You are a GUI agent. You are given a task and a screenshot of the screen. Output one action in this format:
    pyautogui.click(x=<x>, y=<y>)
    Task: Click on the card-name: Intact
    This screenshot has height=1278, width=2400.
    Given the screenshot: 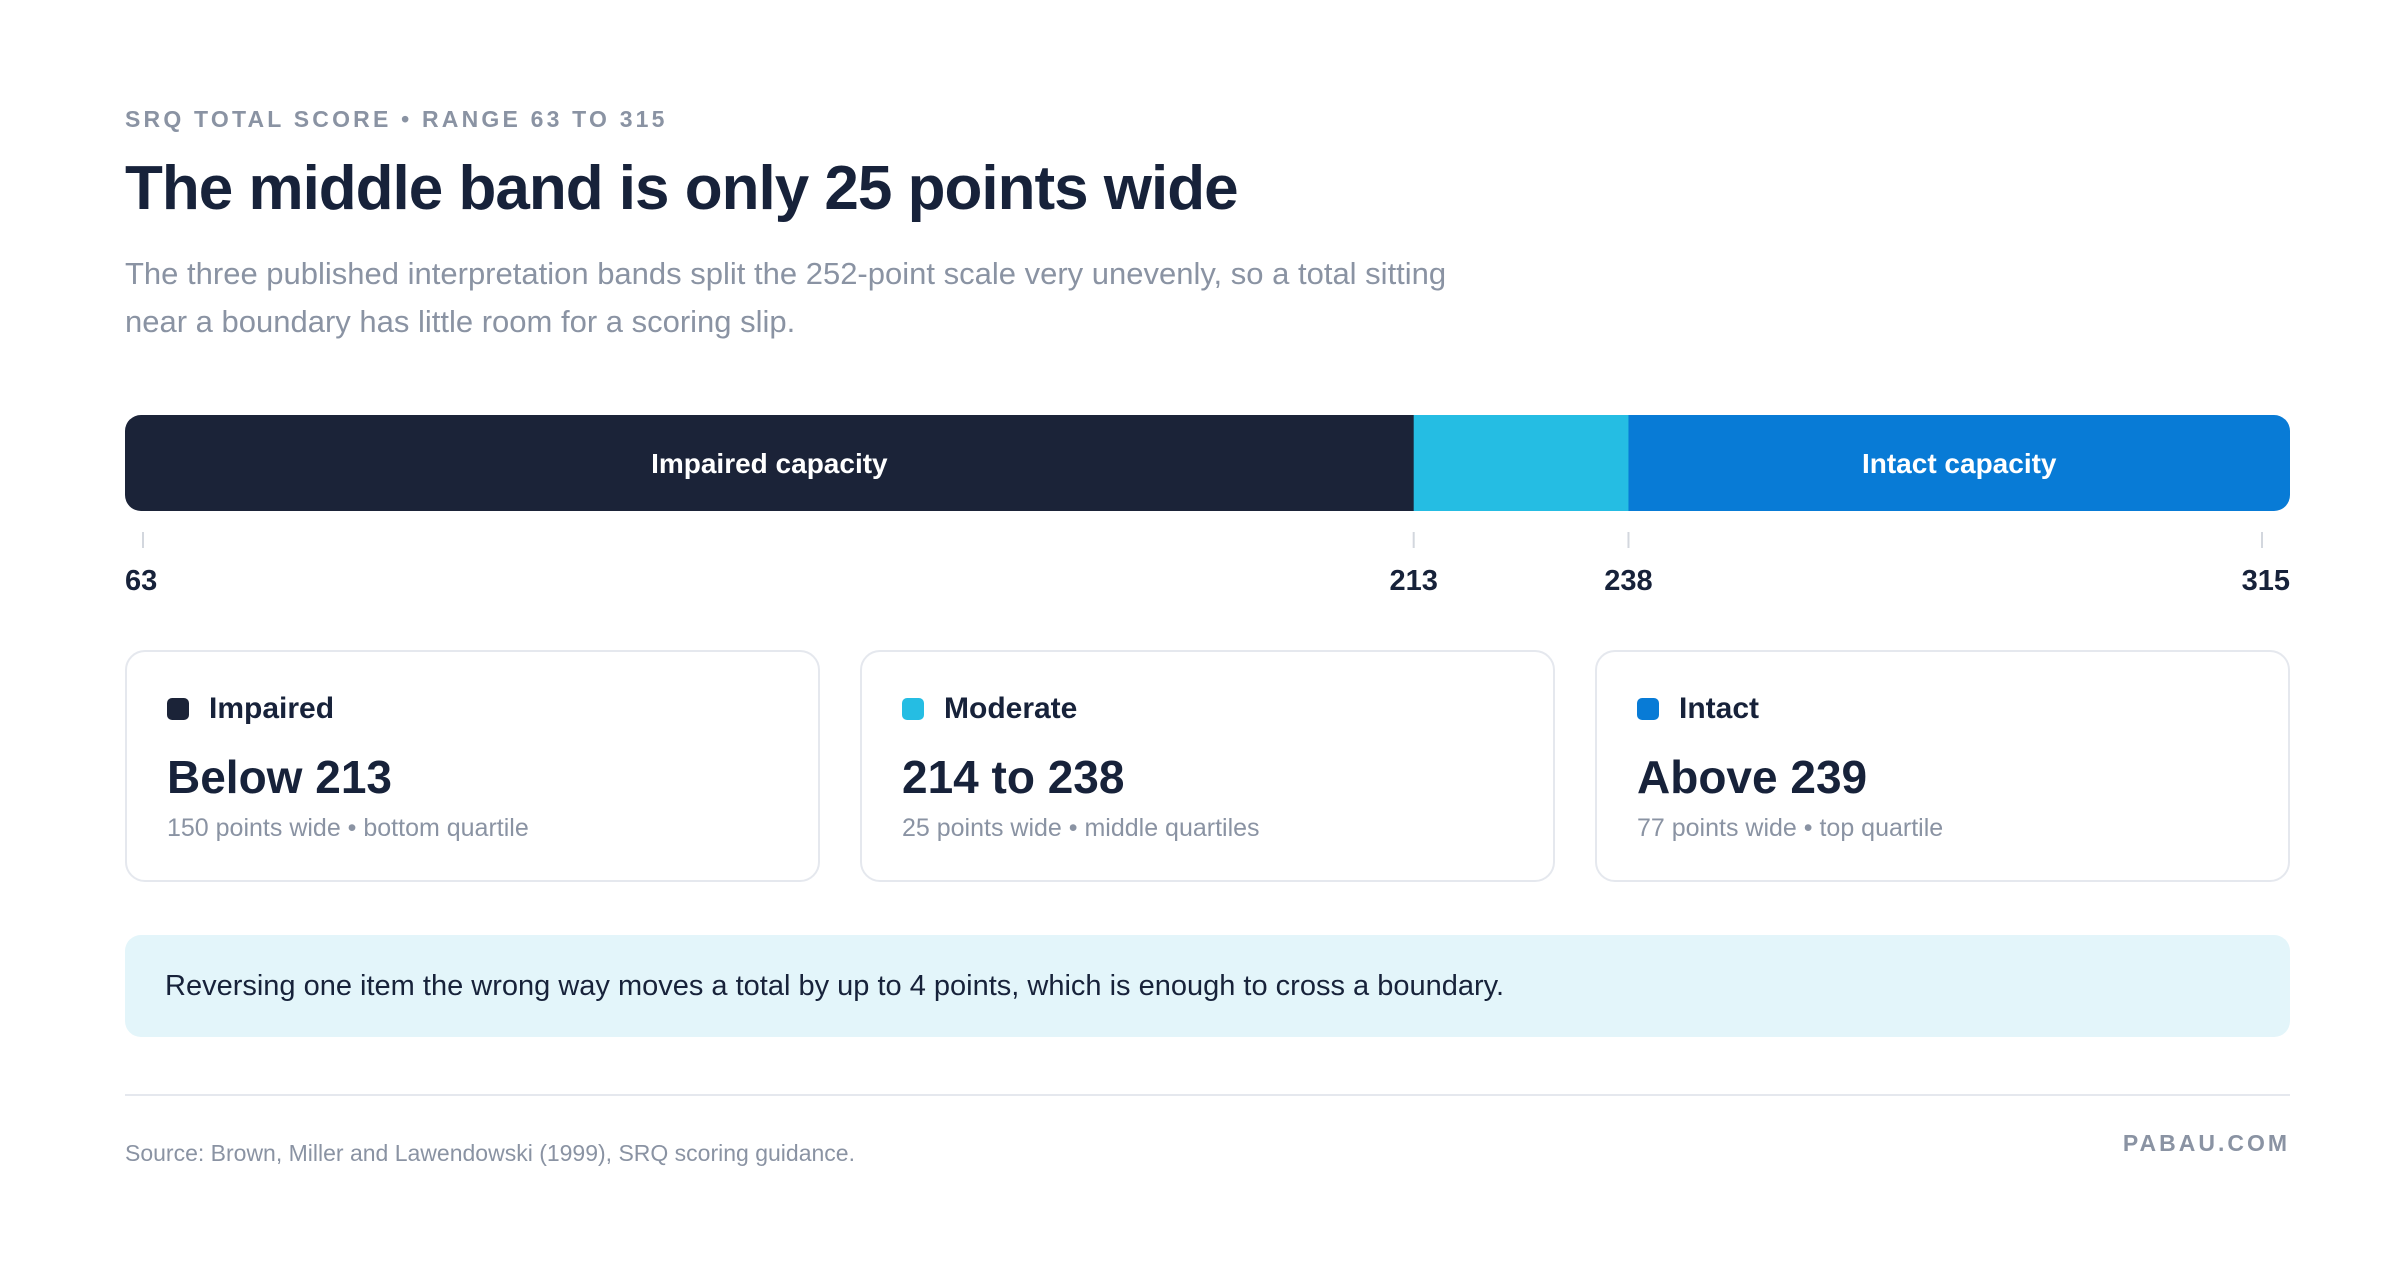 What is the action you would take?
    pyautogui.click(x=1719, y=708)
    